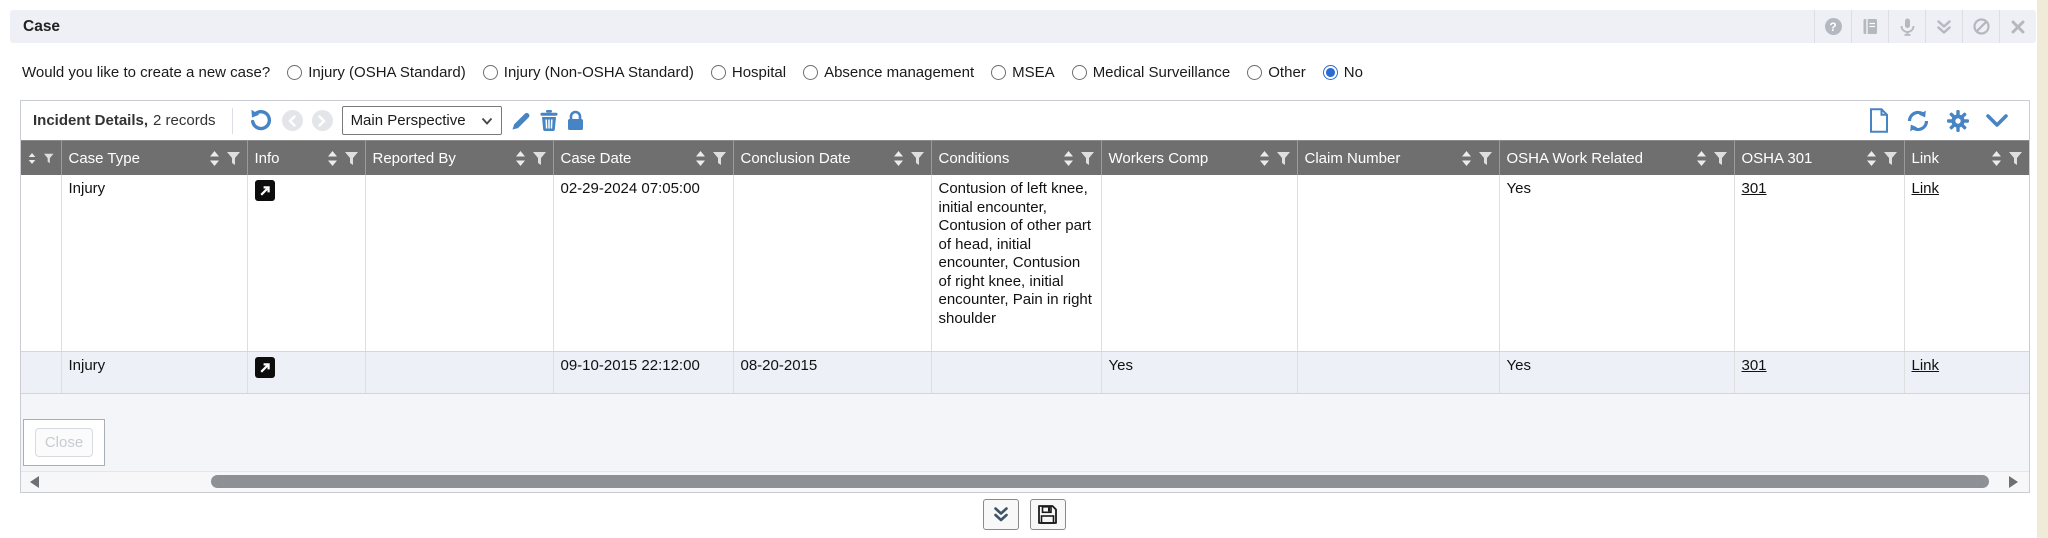 The image size is (2048, 538). Describe the element at coordinates (184, 120) in the screenshot. I see `grid-record-count: 2 records` at that location.